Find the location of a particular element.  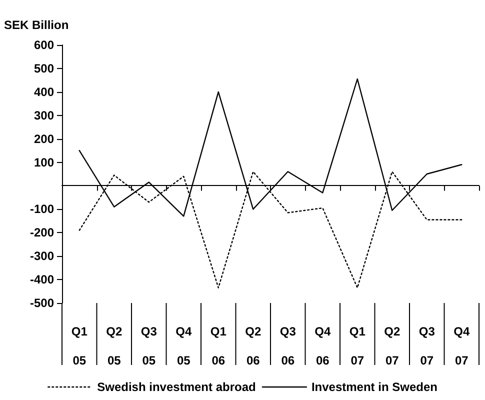

category-label: Q4 07 is located at coordinates (462, 346).